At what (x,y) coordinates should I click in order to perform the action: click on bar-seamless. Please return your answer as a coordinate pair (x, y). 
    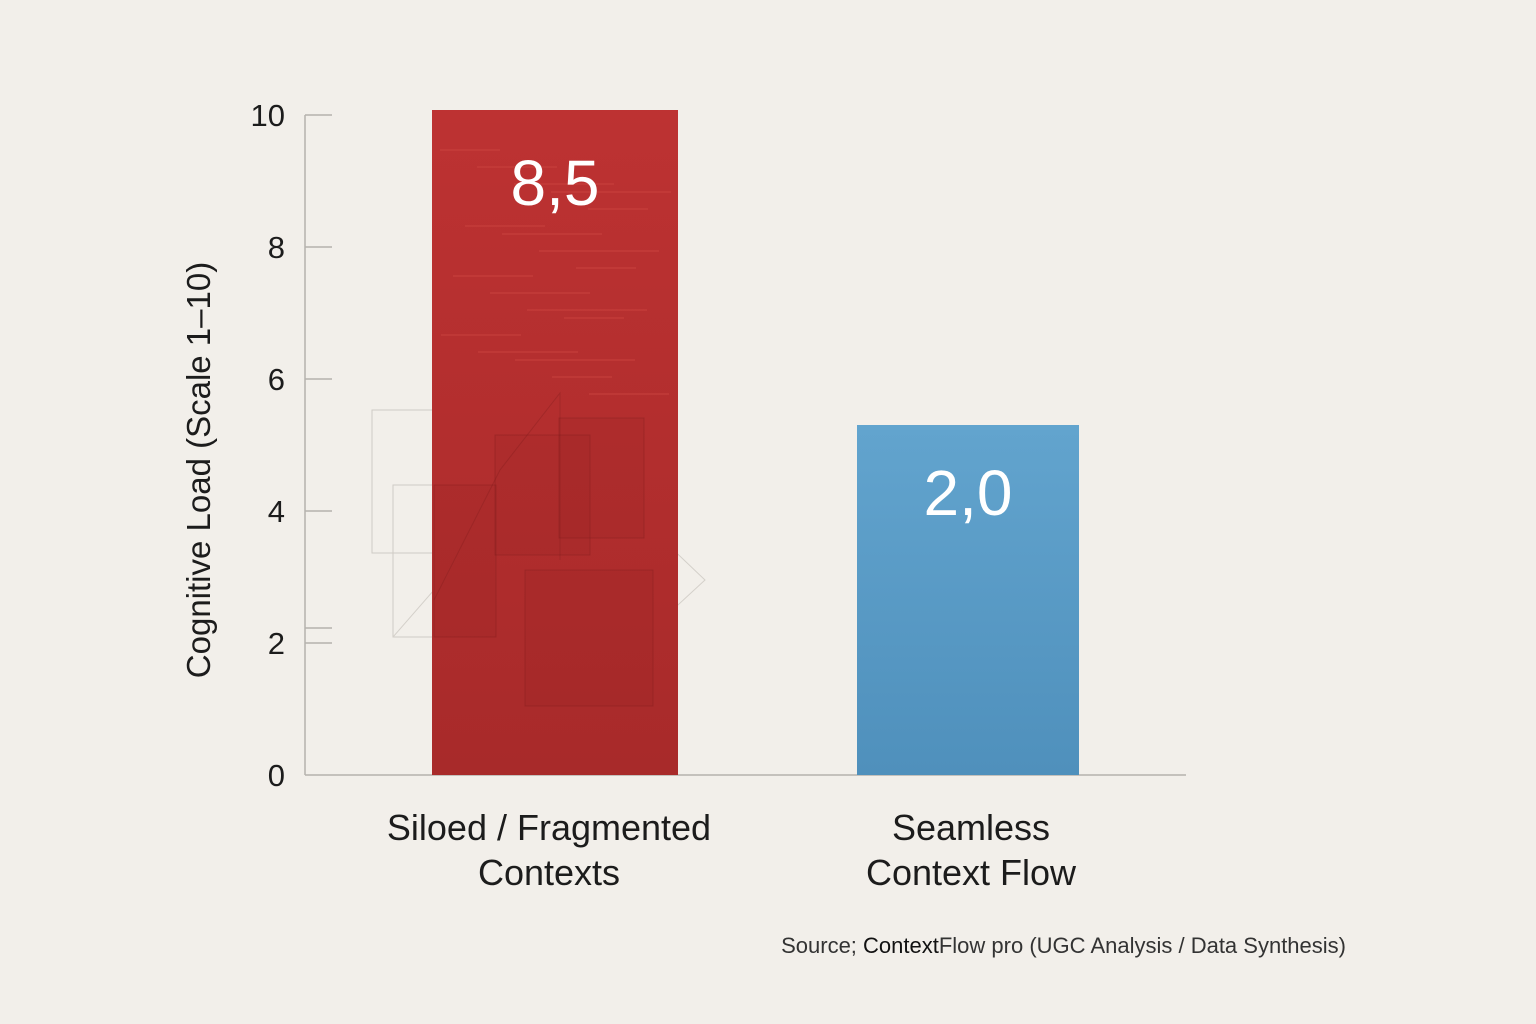
    Looking at the image, I should click on (968, 600).